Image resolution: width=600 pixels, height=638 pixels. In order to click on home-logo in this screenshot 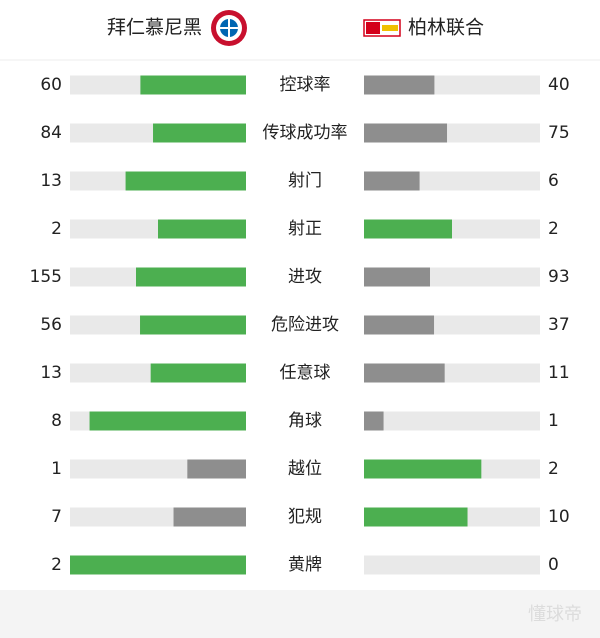, I will do `click(229, 28)`.